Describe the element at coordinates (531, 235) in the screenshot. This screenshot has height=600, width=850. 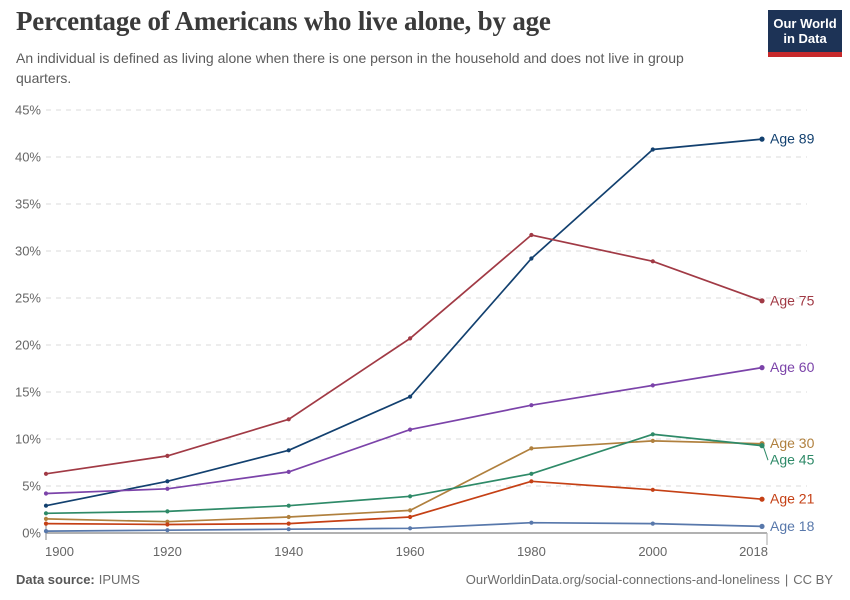
I see `data-point-age-75-1980` at that location.